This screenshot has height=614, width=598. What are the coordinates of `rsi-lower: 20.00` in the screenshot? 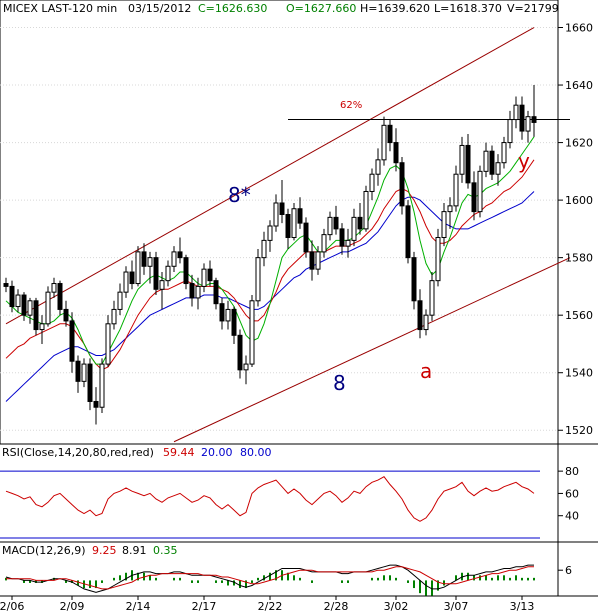 It's located at (217, 452).